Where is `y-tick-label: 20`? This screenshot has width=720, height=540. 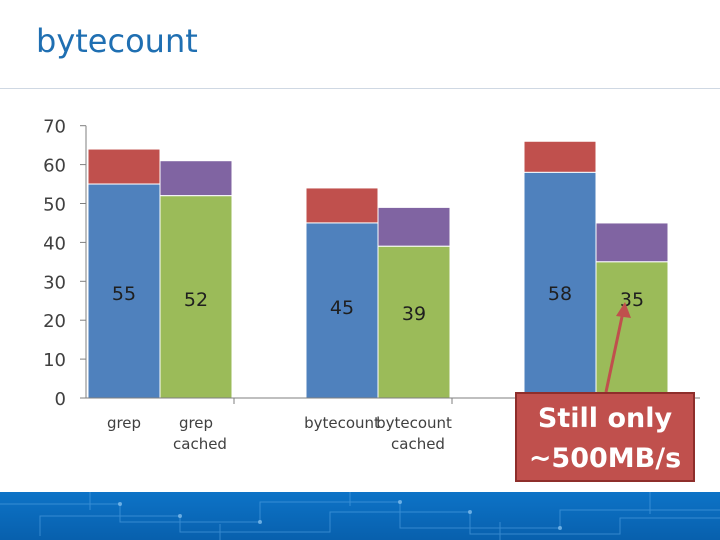
y-tick-label: 20 is located at coordinates (54, 321).